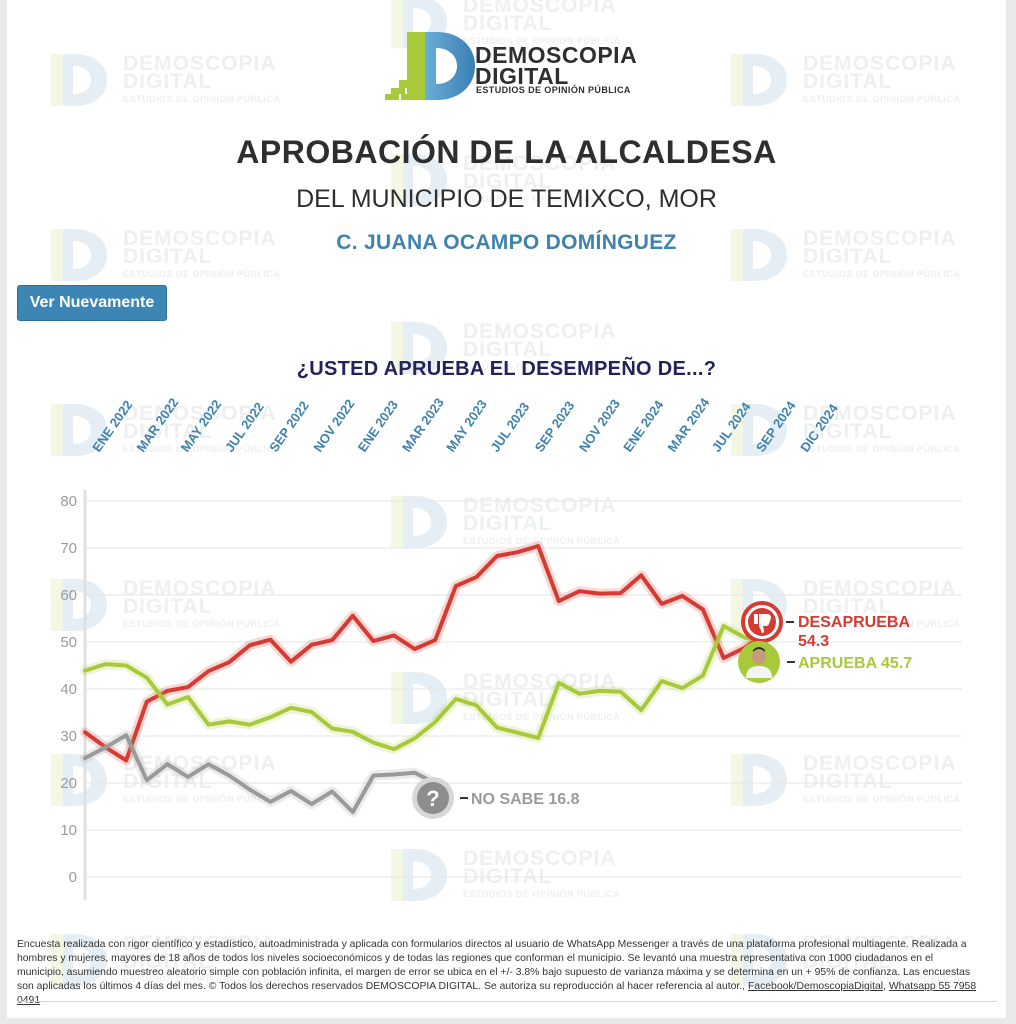 This screenshot has height=1024, width=1016. I want to click on x-tick-label: NOV 2022, so click(333, 425).